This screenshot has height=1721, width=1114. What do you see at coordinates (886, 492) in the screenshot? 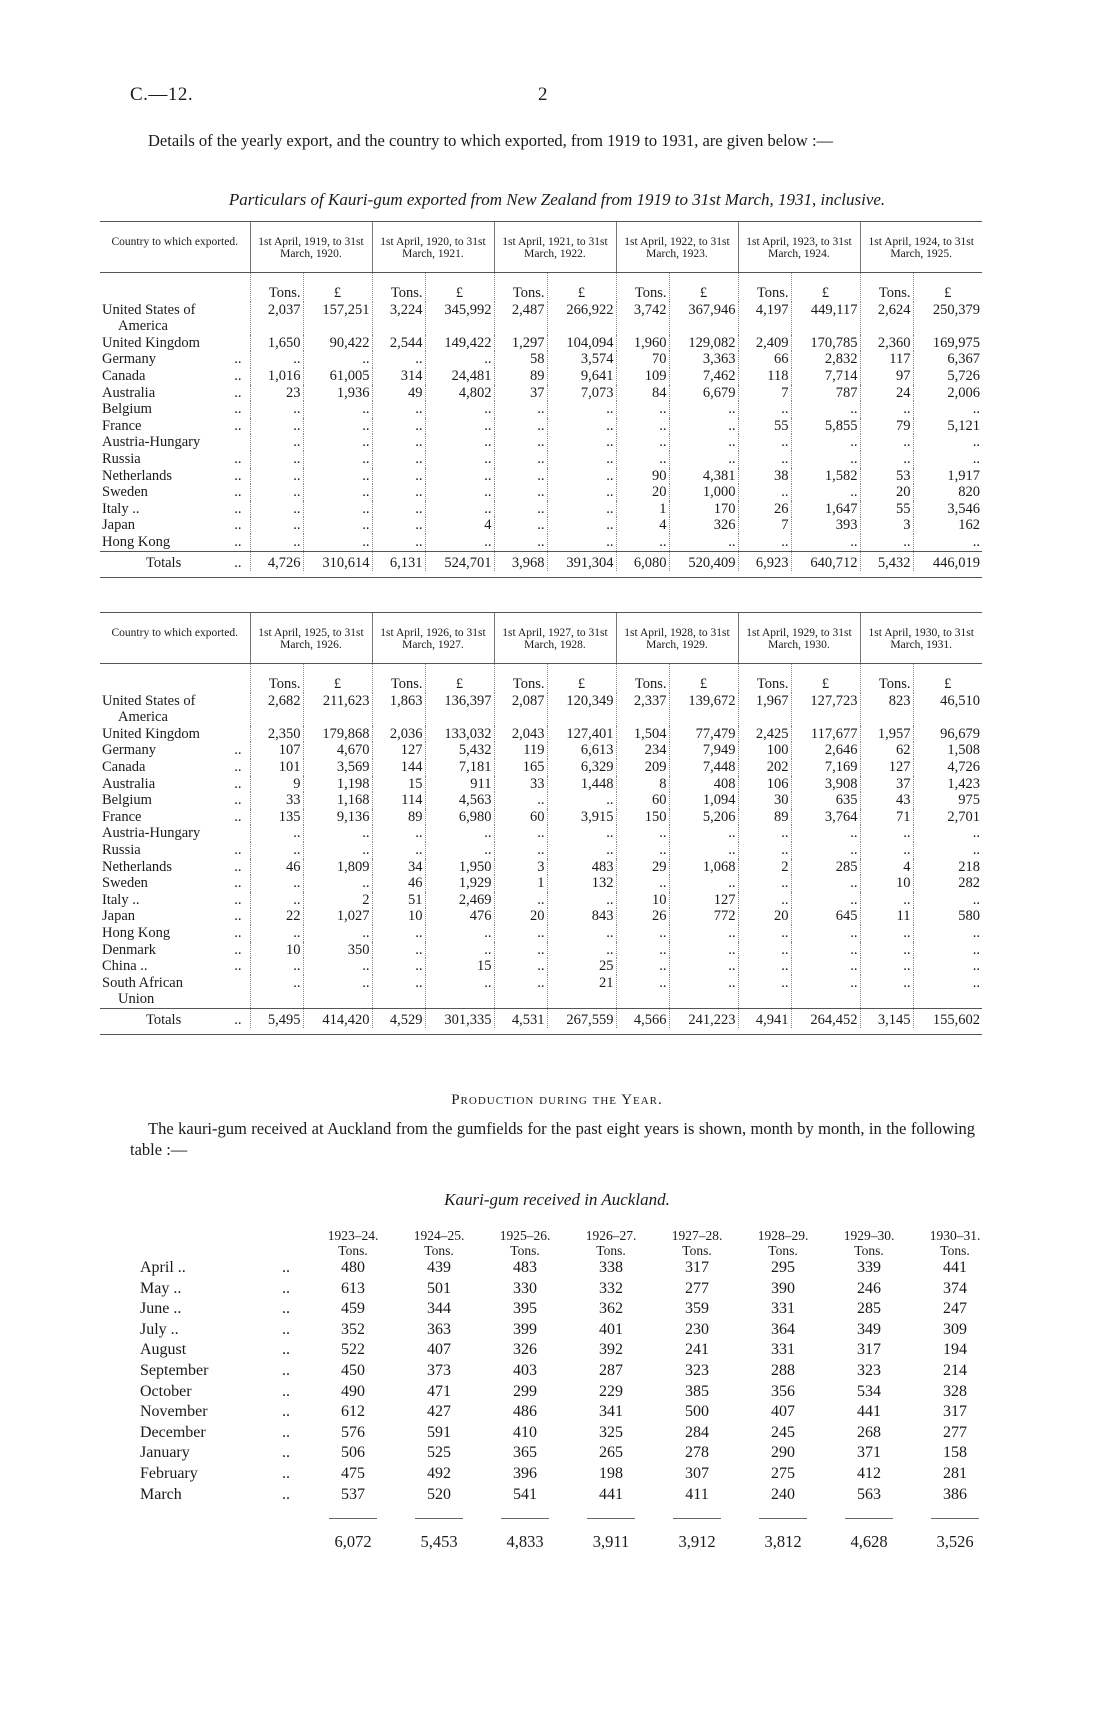
I see `value-tons: 20` at bounding box center [886, 492].